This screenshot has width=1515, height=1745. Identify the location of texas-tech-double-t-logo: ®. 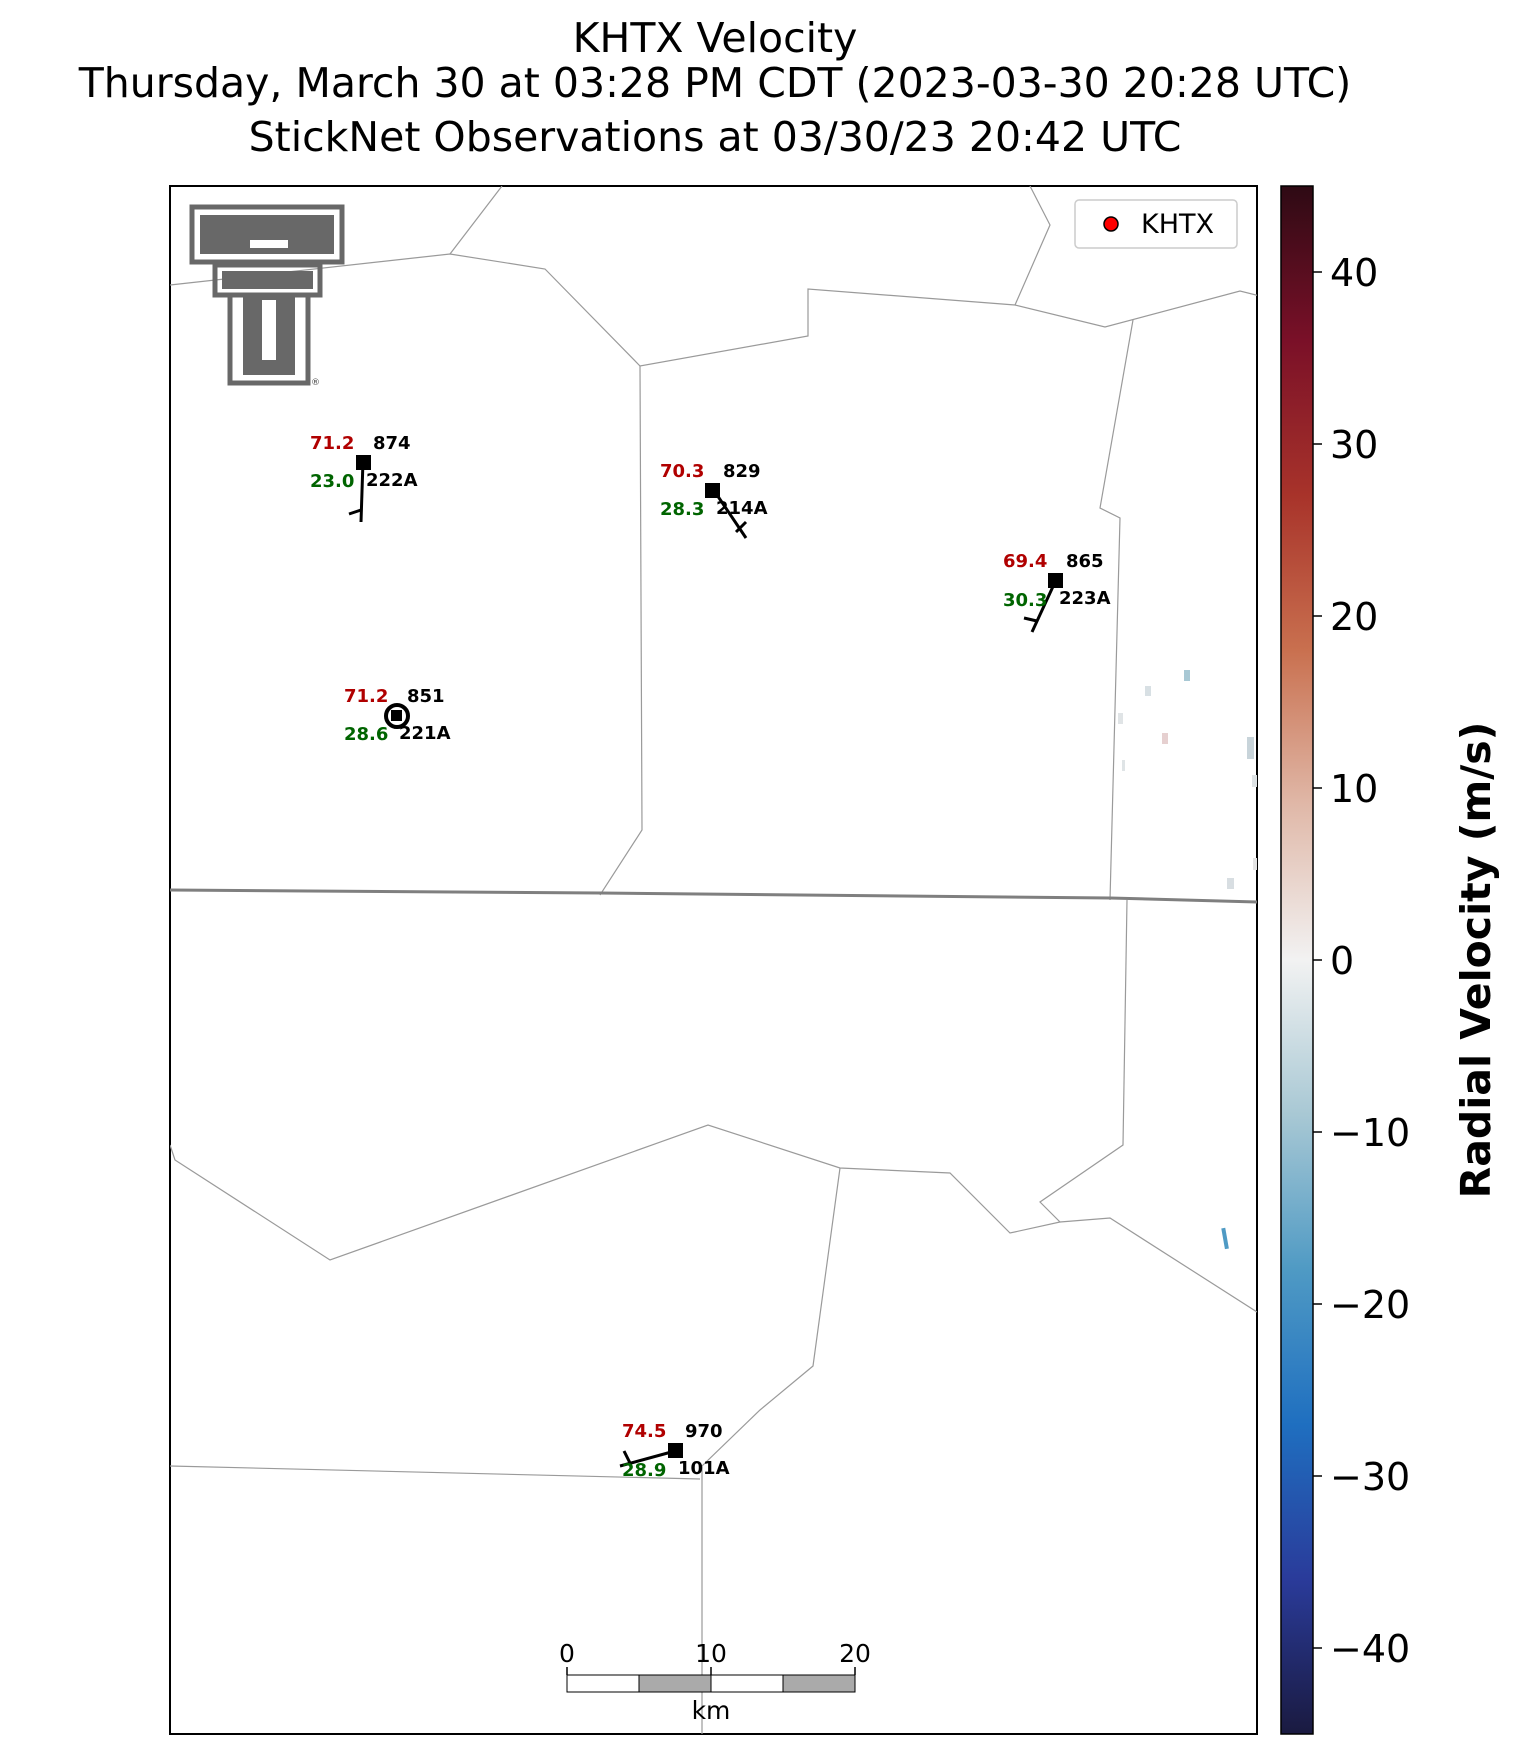
(267, 296).